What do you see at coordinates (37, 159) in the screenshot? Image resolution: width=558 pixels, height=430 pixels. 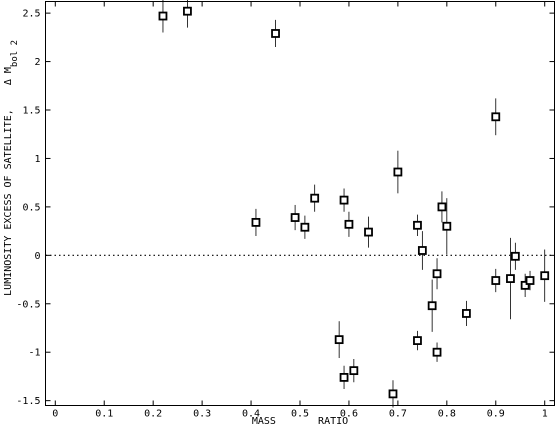 I see `y-tick-label: 1` at bounding box center [37, 159].